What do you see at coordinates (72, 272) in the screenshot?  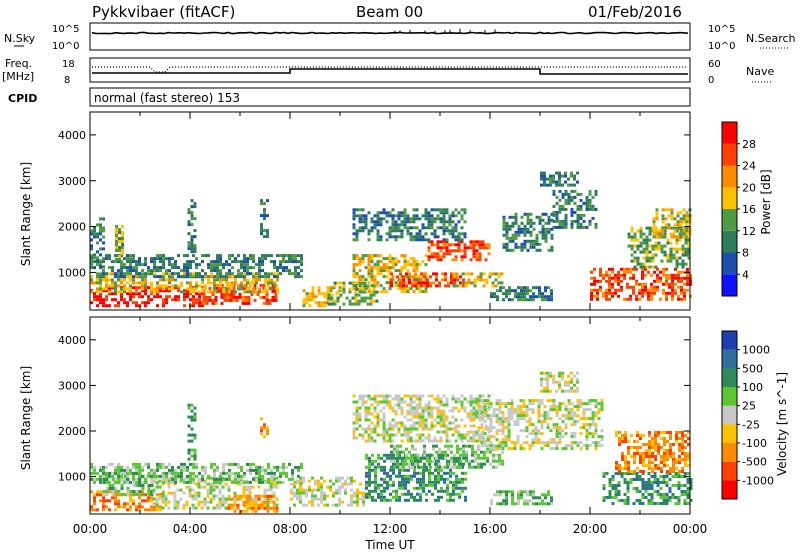 I see `power-ytick-label-0: 1000` at bounding box center [72, 272].